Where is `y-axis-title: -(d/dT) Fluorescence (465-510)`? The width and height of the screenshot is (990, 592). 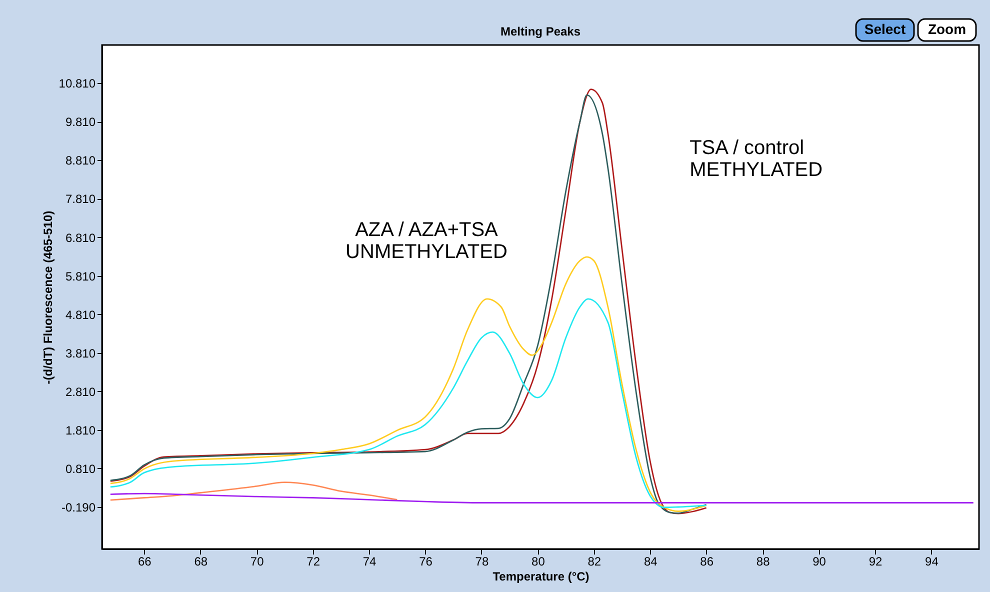
y-axis-title: -(d/dT) Fluorescence (465-510) is located at coordinates (47, 297).